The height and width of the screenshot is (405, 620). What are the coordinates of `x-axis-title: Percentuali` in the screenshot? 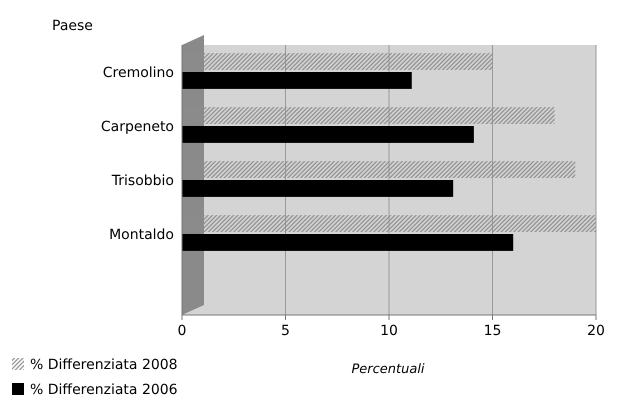 It's located at (388, 369).